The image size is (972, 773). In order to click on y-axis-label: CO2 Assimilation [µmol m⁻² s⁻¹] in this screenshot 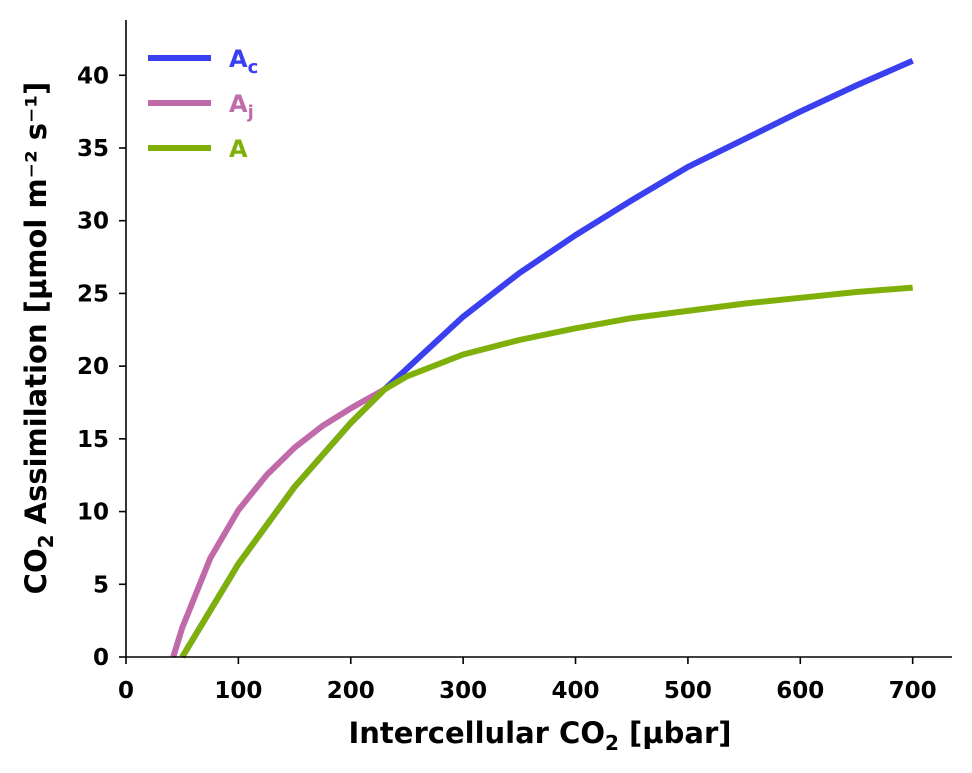, I will do `click(38, 338)`.